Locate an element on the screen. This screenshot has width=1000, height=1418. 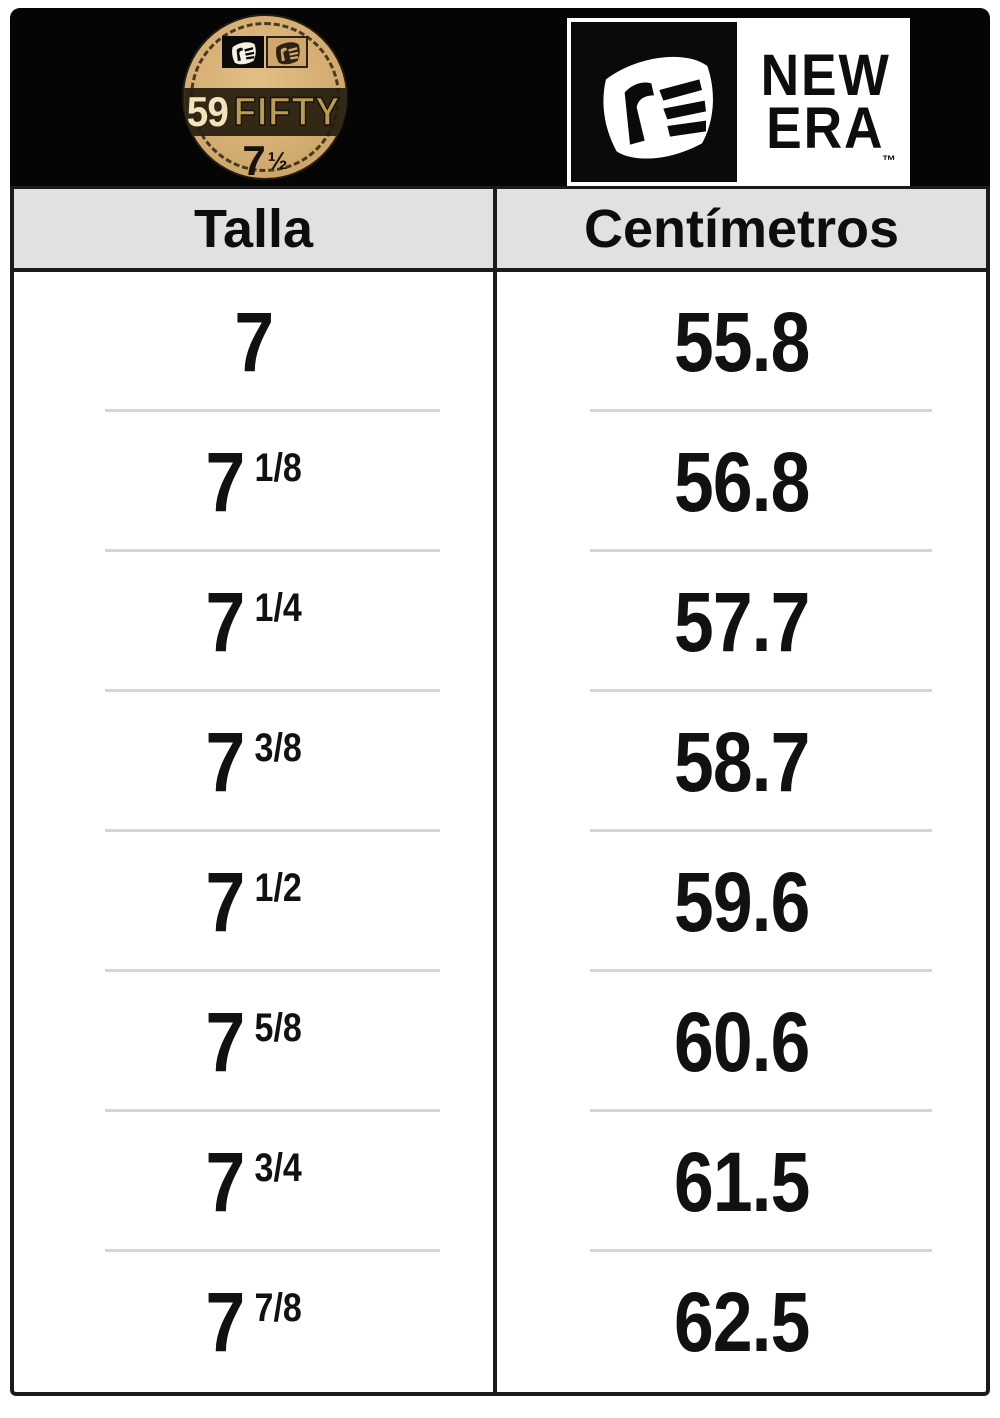
size-fraction: 7/8 is located at coordinates (278, 1308).